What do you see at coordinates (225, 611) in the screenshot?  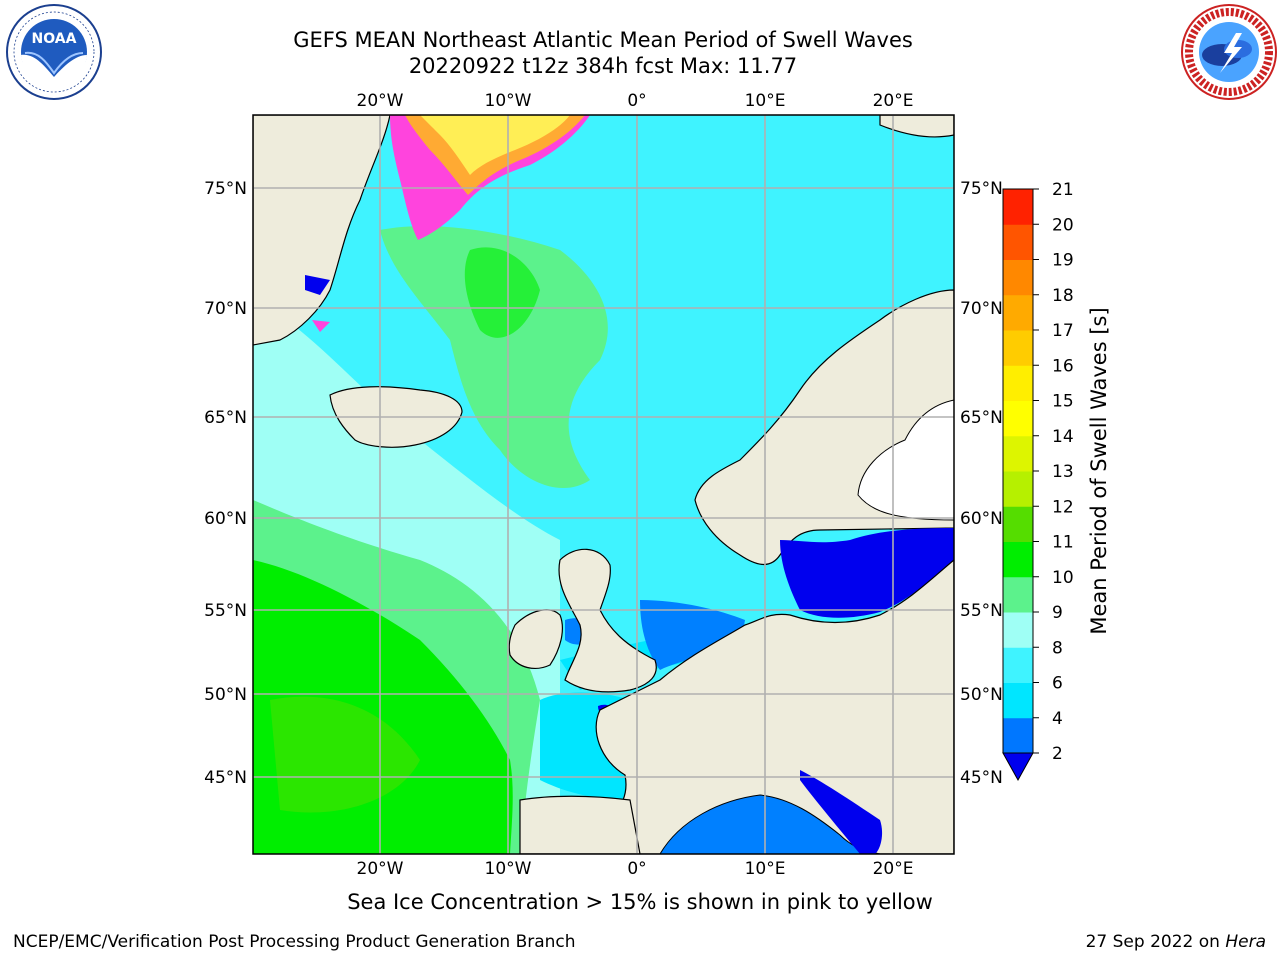 I see `lat-label-left-55n: 55°N` at bounding box center [225, 611].